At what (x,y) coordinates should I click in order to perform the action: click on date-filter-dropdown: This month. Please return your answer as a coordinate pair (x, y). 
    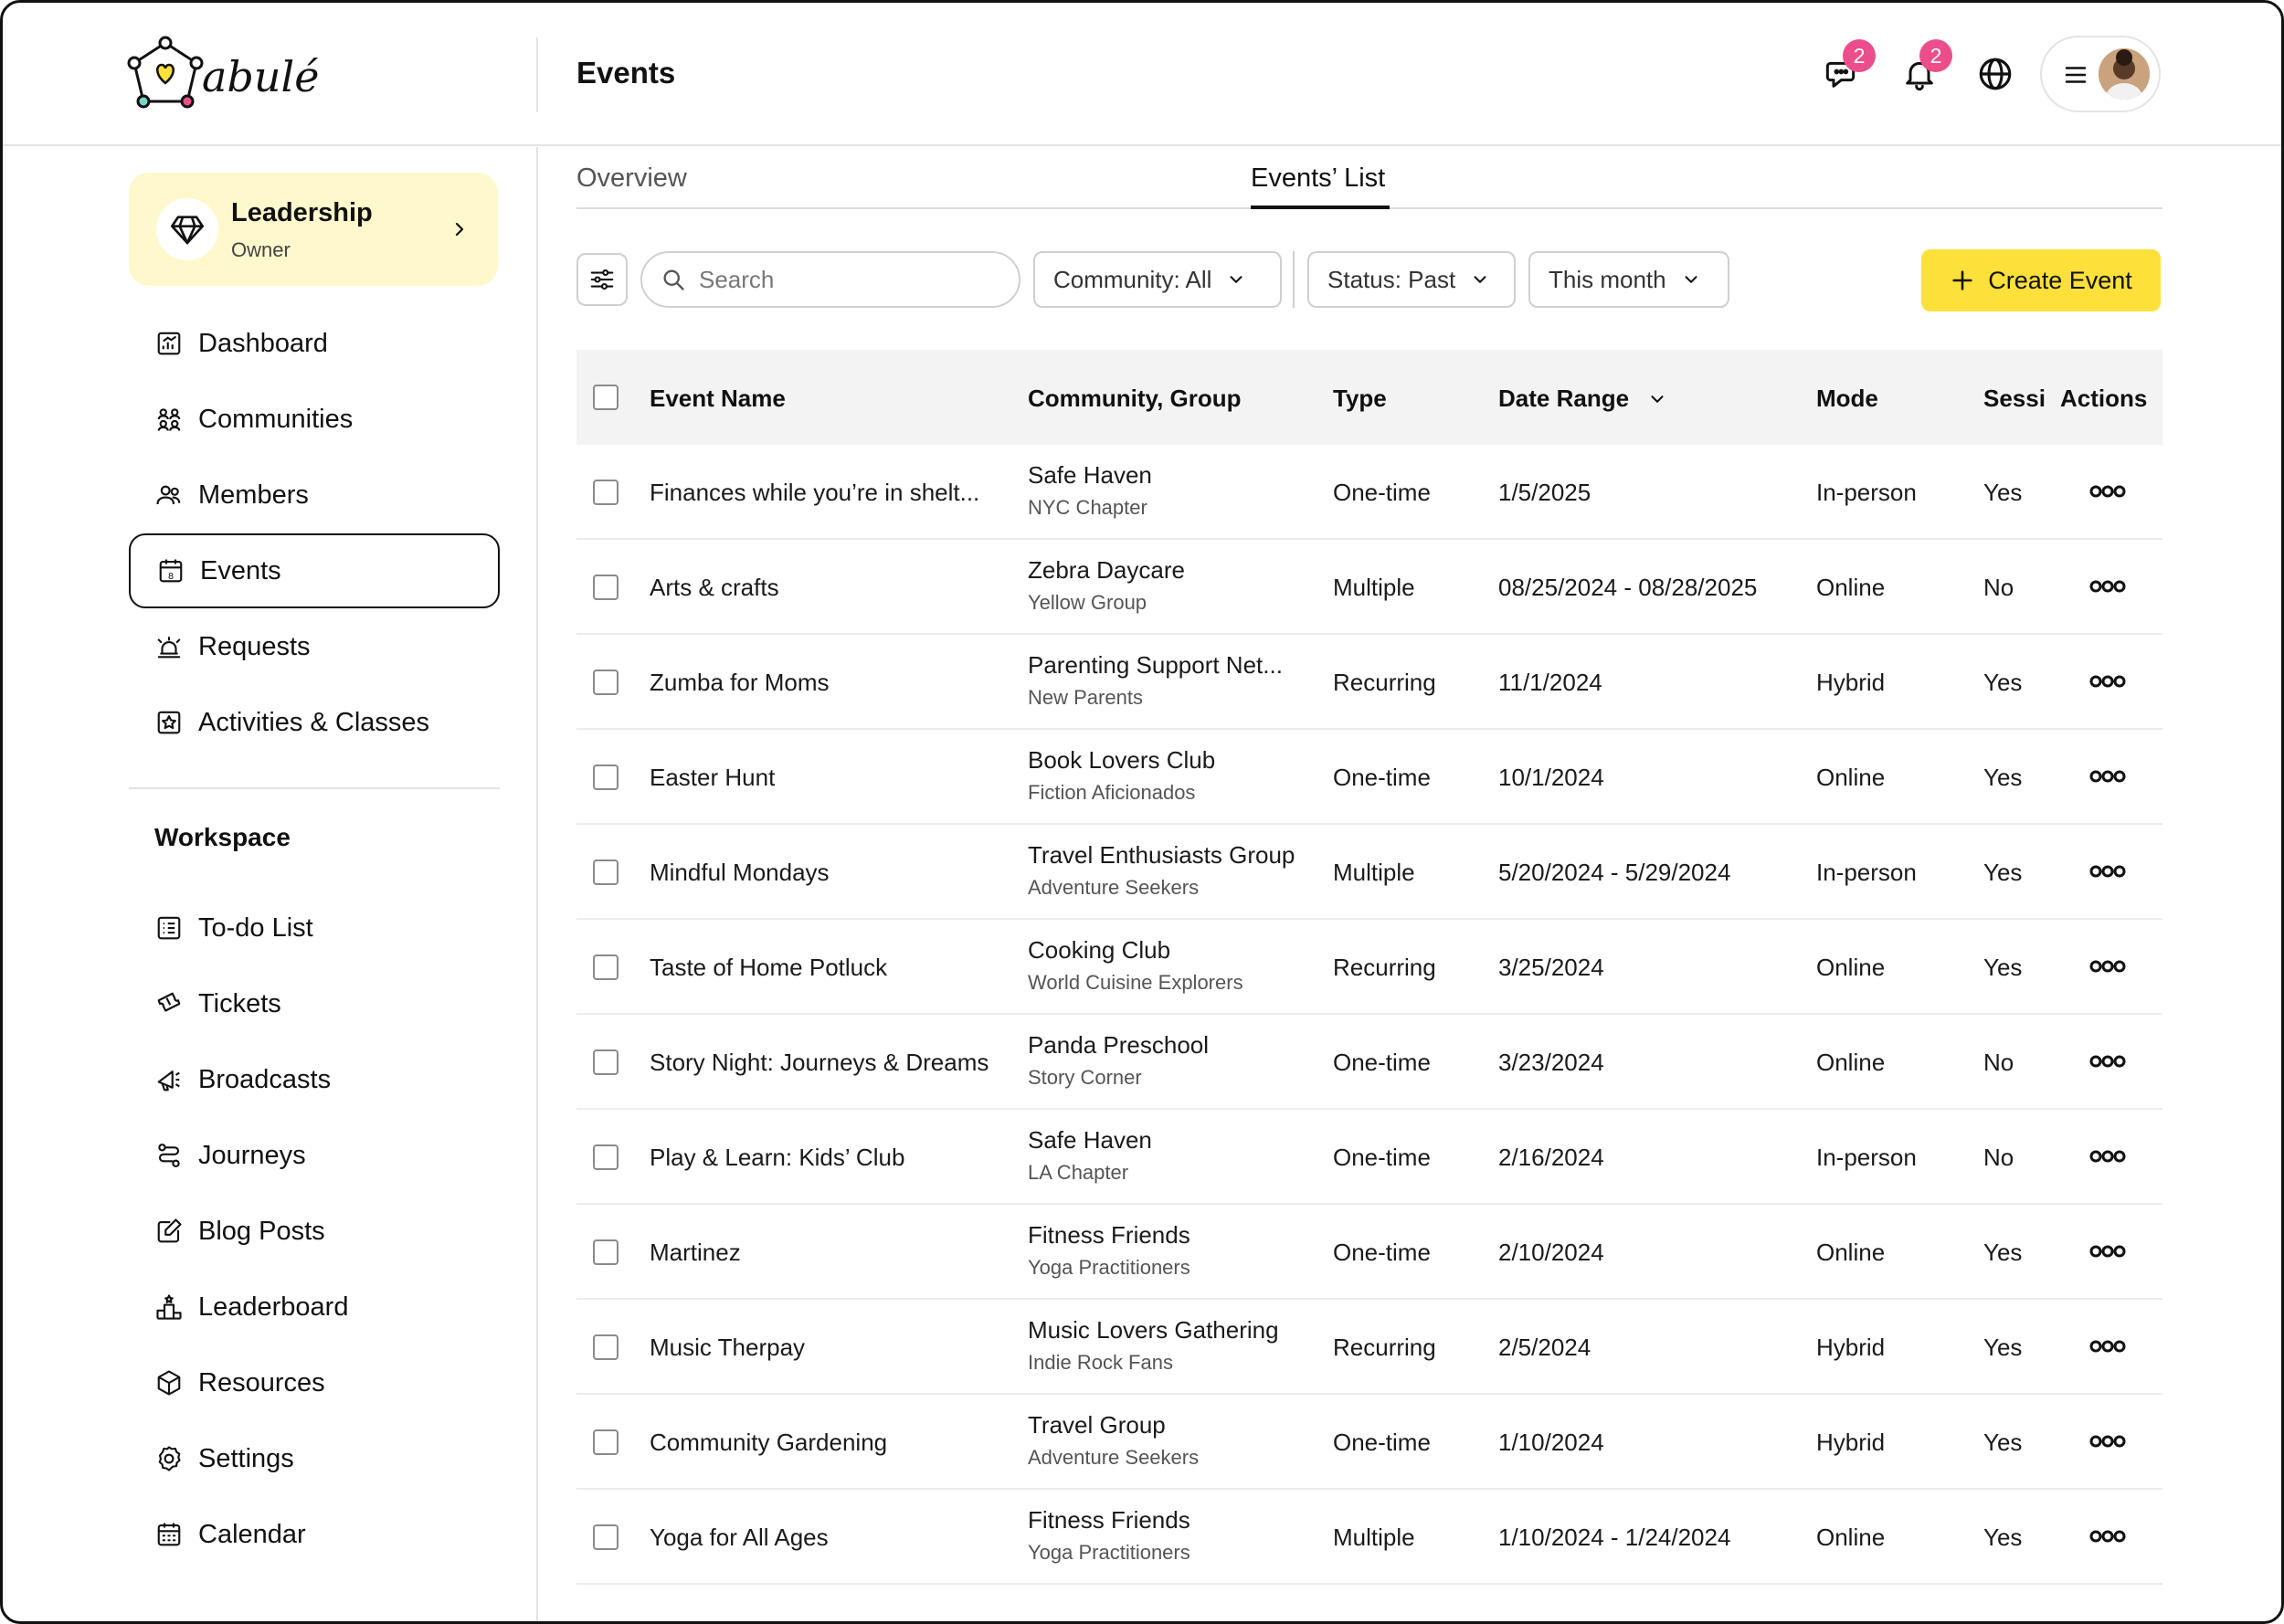
    Looking at the image, I should click on (1628, 280).